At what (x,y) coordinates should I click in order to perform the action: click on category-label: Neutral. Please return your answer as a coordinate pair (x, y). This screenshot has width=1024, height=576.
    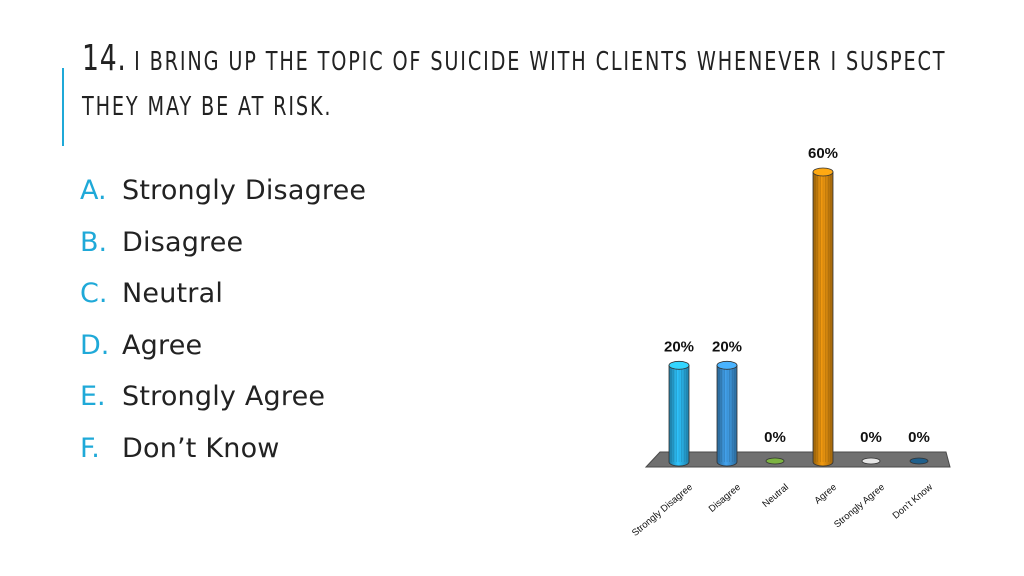
    Looking at the image, I should click on (775, 496).